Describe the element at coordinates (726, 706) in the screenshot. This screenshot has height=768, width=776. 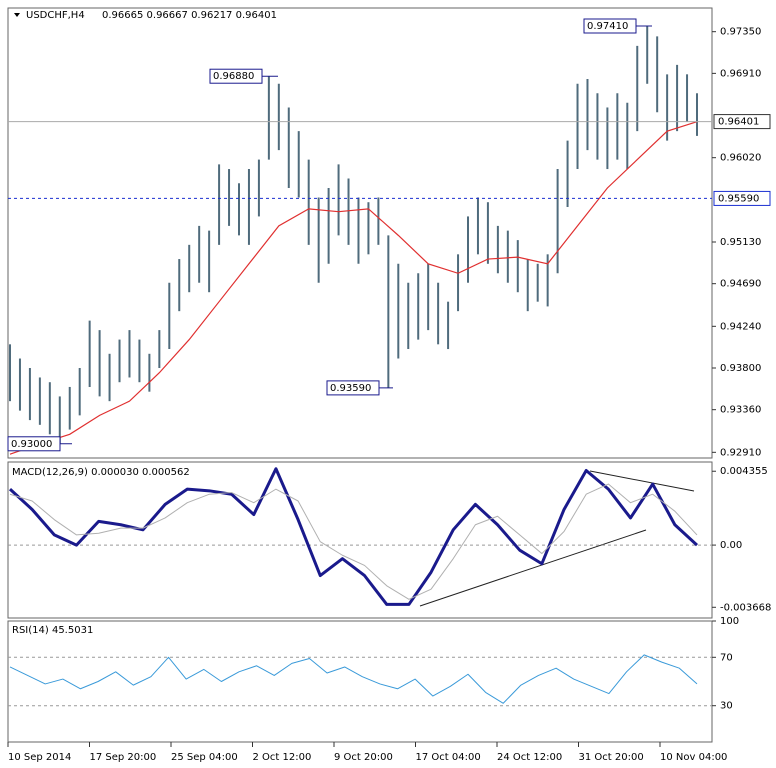
I see `y-tick-label: 30` at that location.